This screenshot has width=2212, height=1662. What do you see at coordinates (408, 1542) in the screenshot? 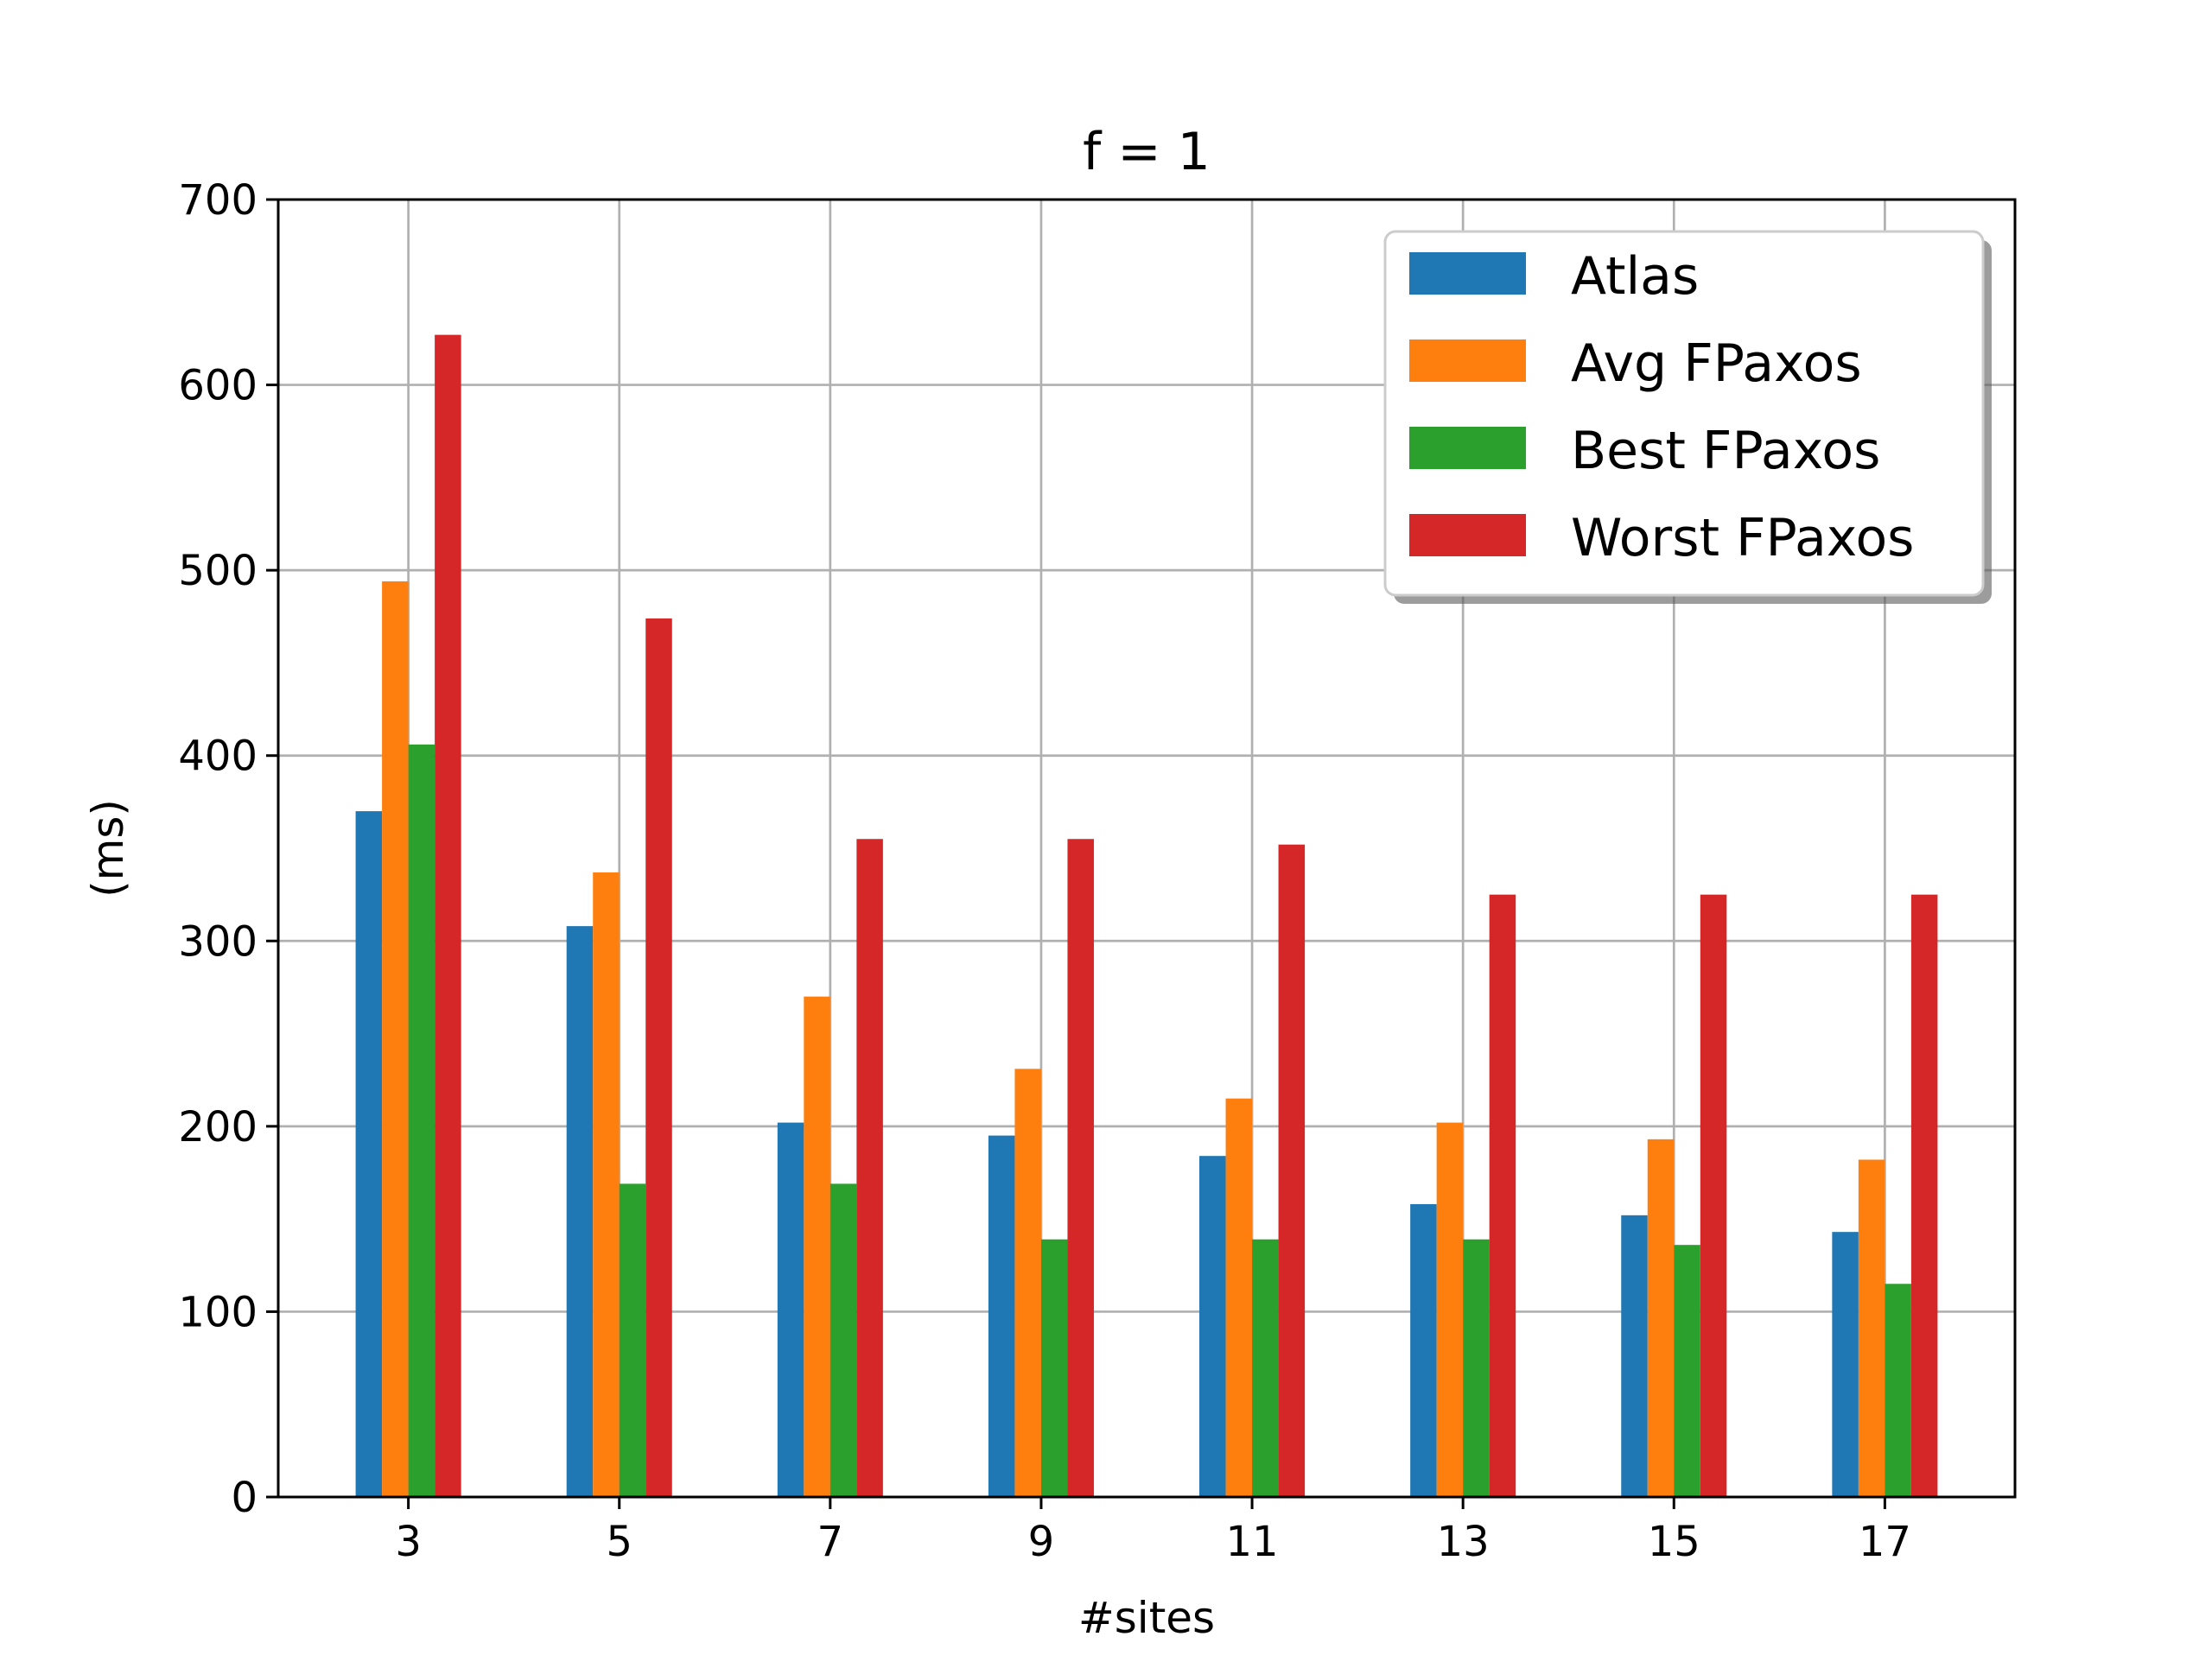
I see `x-tick-label: 3` at bounding box center [408, 1542].